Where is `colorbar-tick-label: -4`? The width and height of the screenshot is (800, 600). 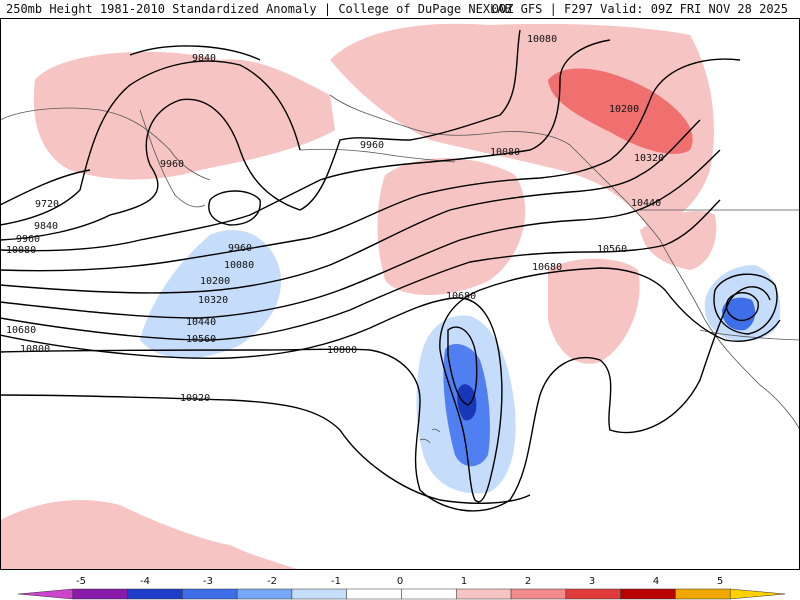
colorbar-tick-label: -4 is located at coordinates (145, 581).